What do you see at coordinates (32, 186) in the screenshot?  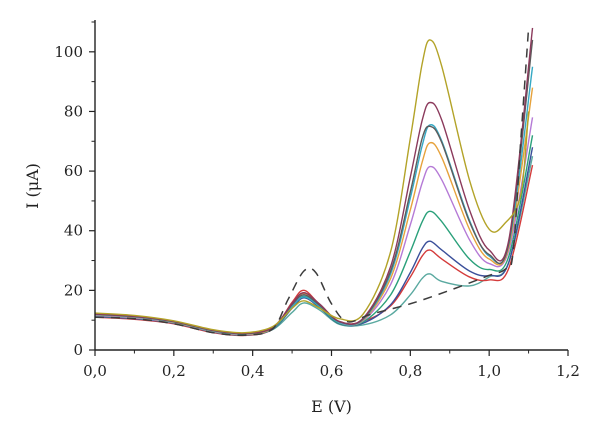 I see `y-axis-title: I (μA)` at bounding box center [32, 186].